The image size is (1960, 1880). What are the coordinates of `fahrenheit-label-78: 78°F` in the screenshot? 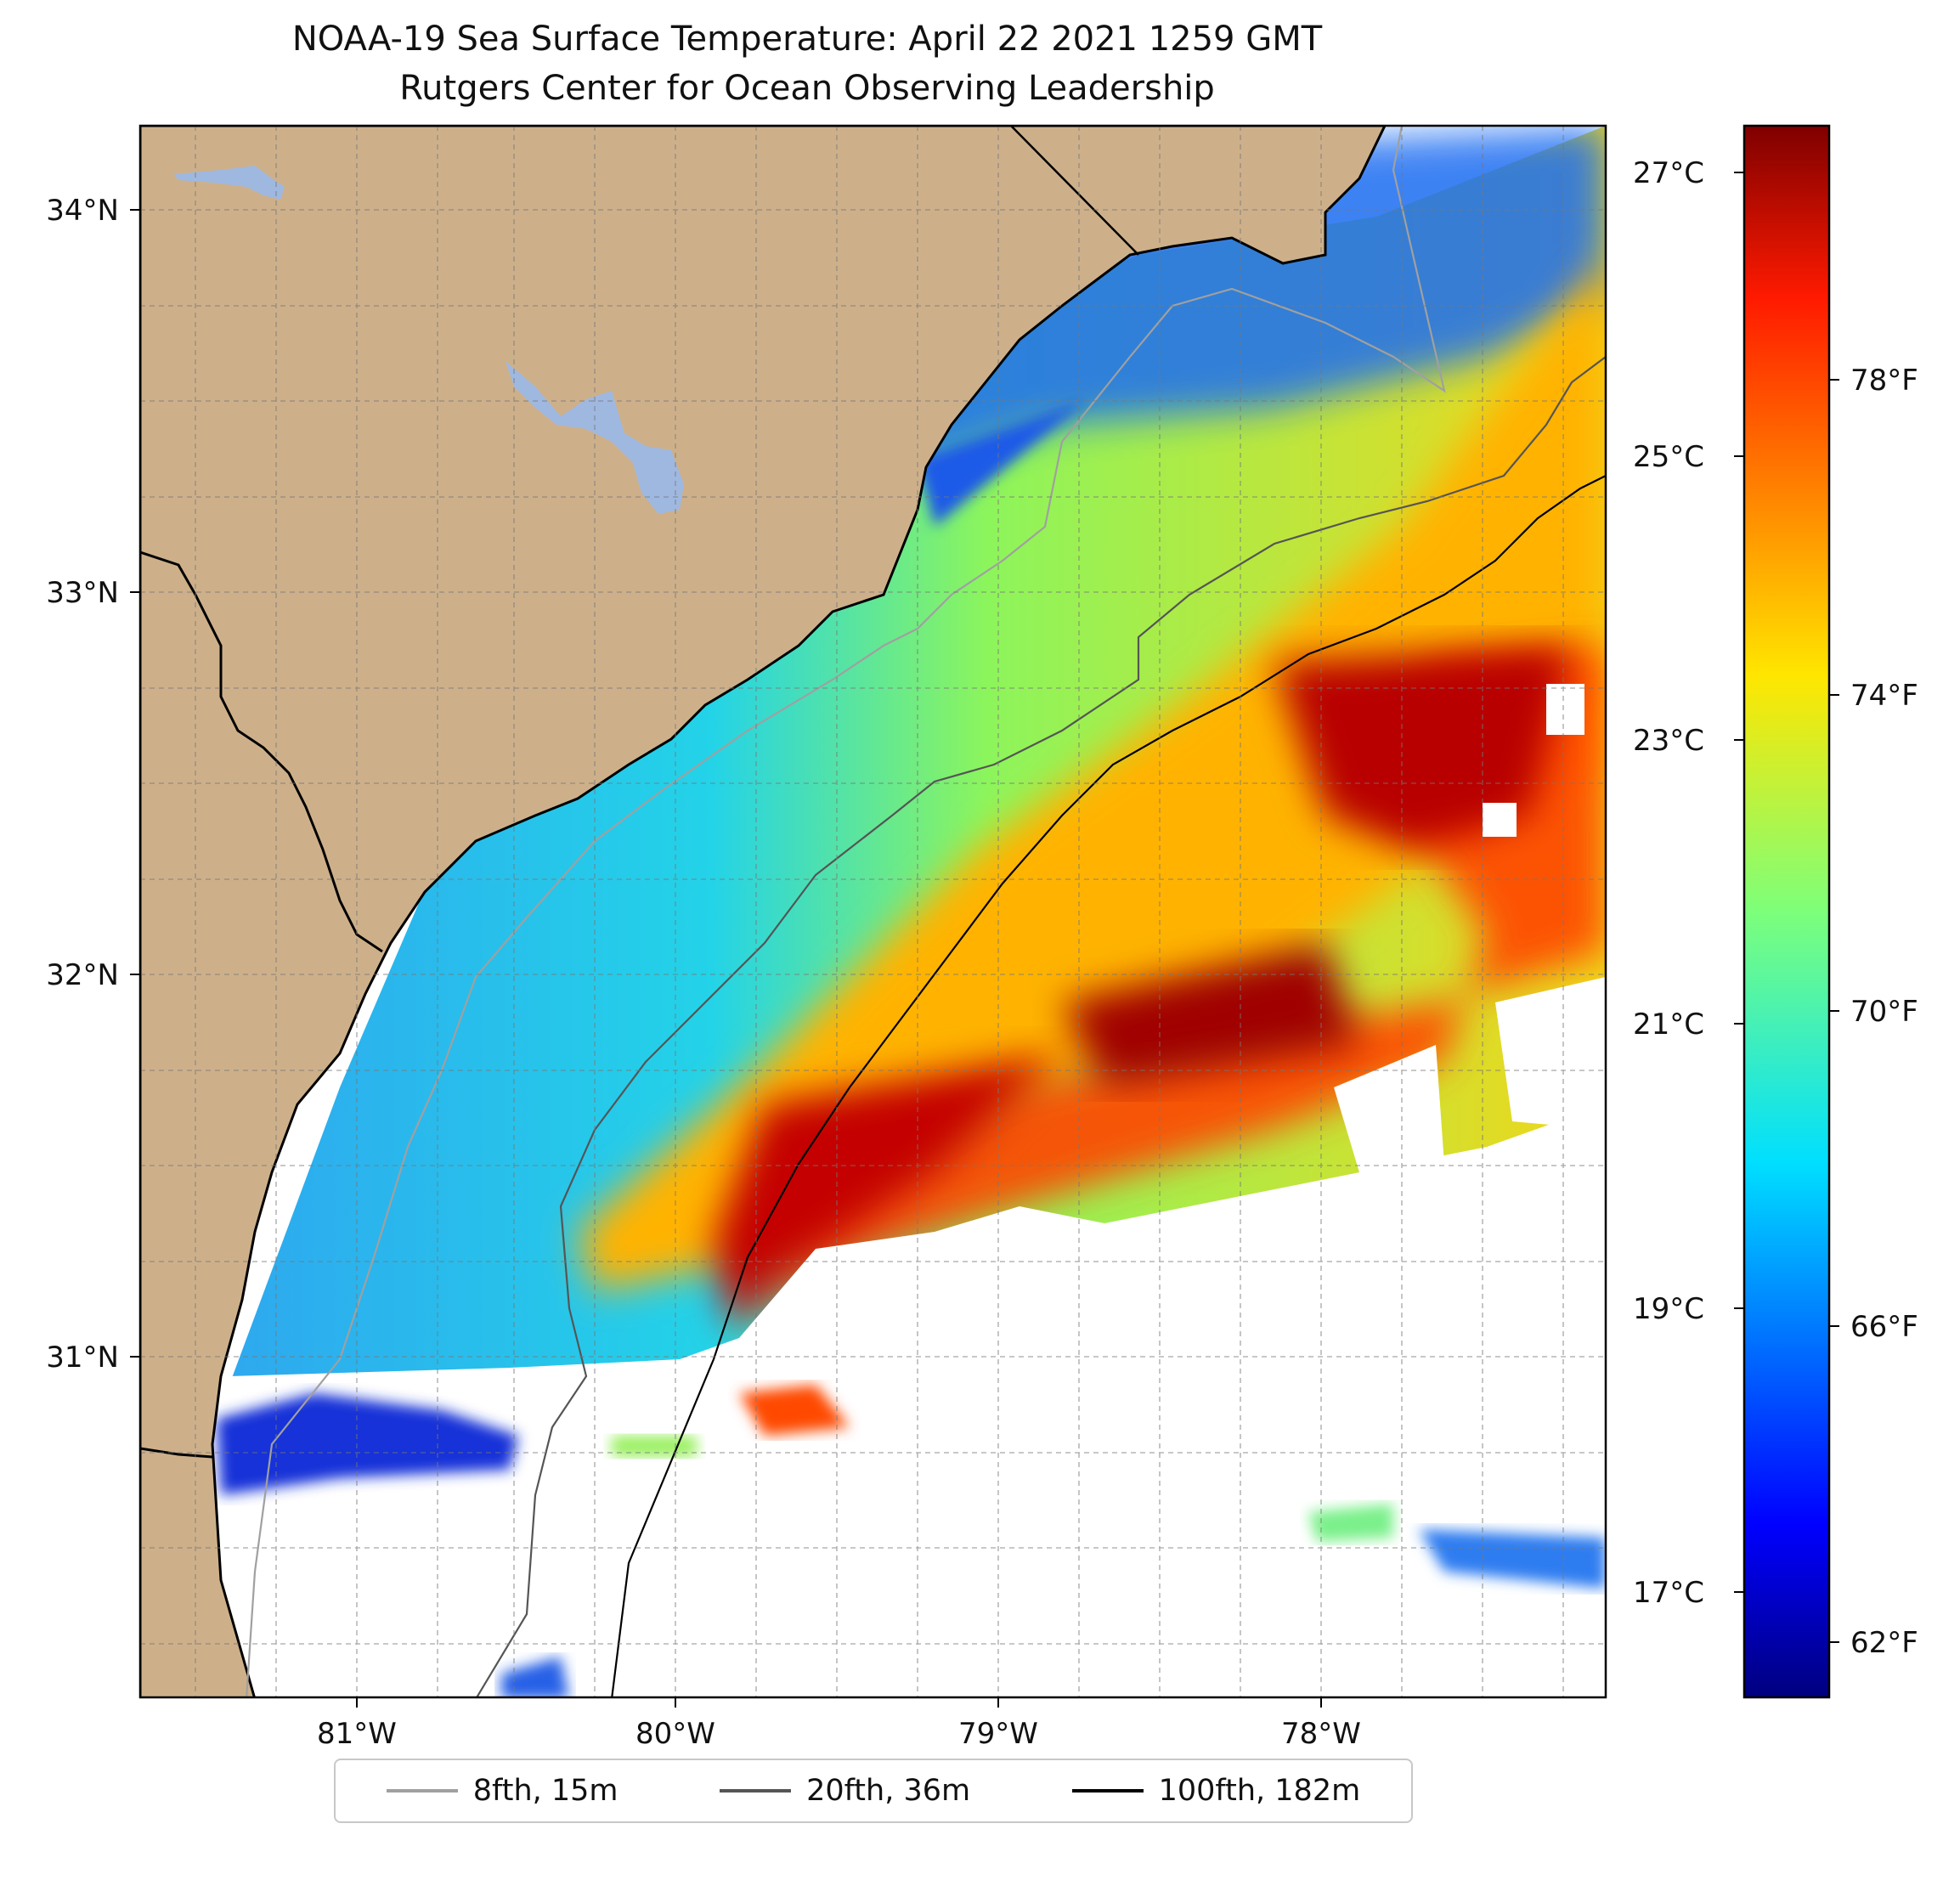 It's located at (1884, 381).